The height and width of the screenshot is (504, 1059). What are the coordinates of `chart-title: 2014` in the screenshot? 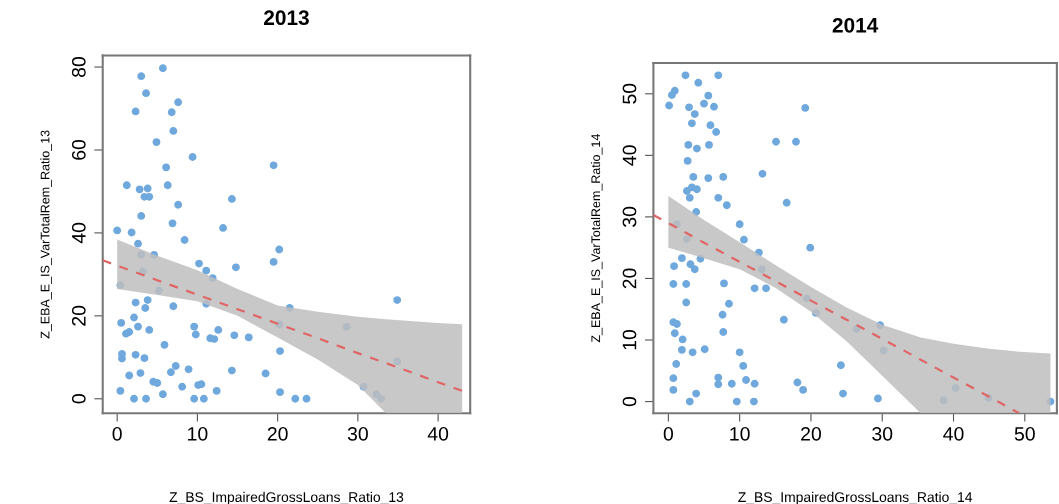 It's located at (855, 25).